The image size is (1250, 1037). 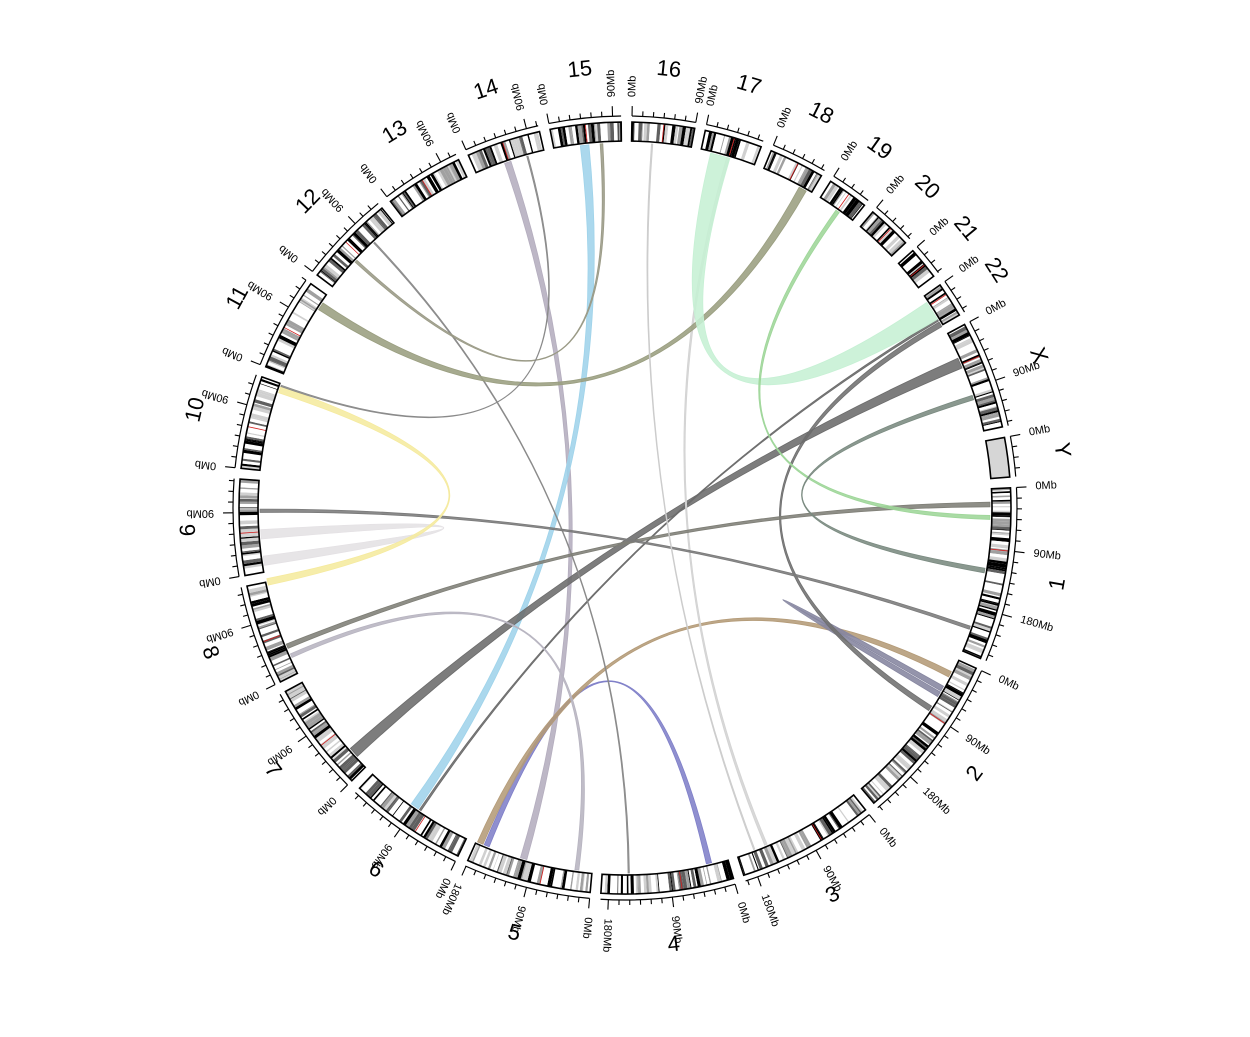 What do you see at coordinates (479, 253) in the screenshot?
I see `link-chr12-chr15` at bounding box center [479, 253].